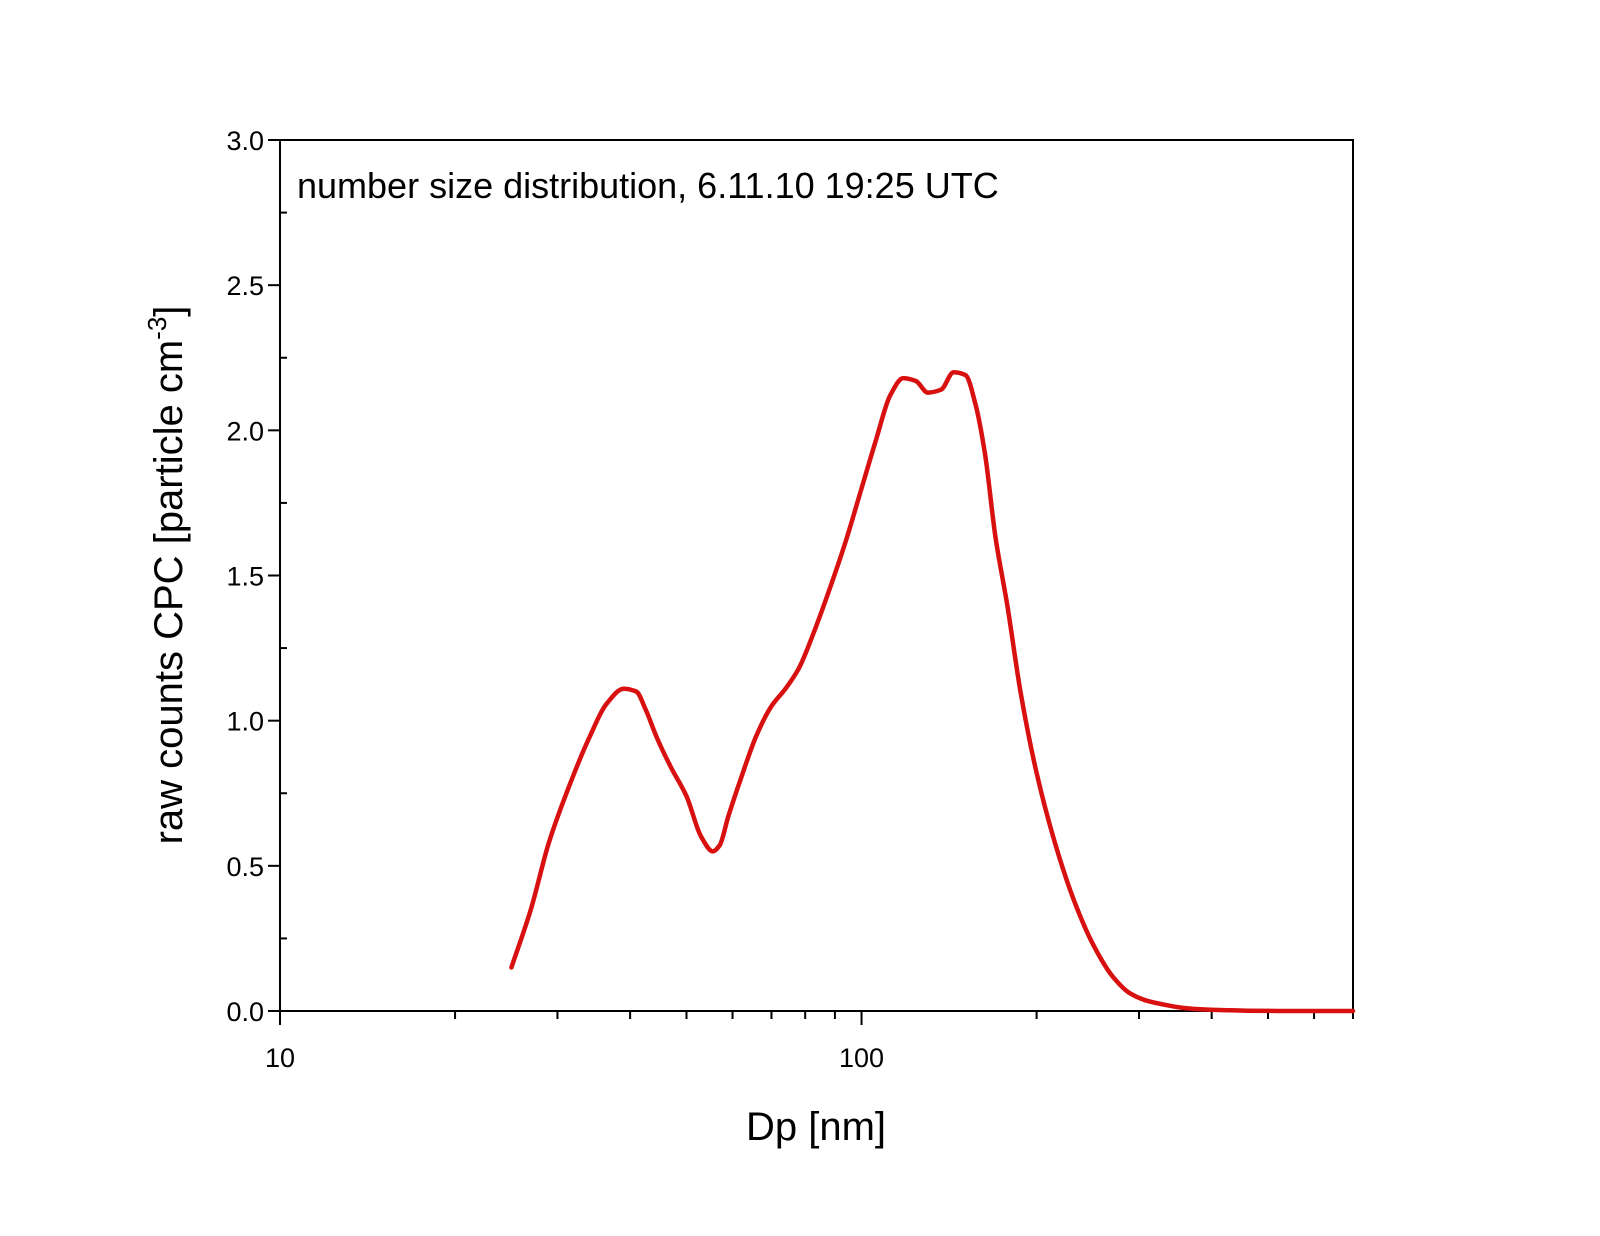 Image resolution: width=1600 pixels, height=1236 pixels. Describe the element at coordinates (169, 592) in the screenshot. I see `y-axis-label-main: raw counts CPC [particle cm` at that location.